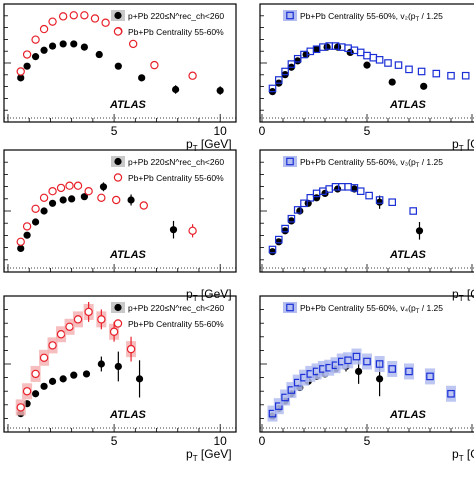 This screenshot has height=479, width=474. Describe the element at coordinates (176, 162) in the screenshot. I see `legend-label: p+Pb 220≤N^rec_ch<260` at that location.